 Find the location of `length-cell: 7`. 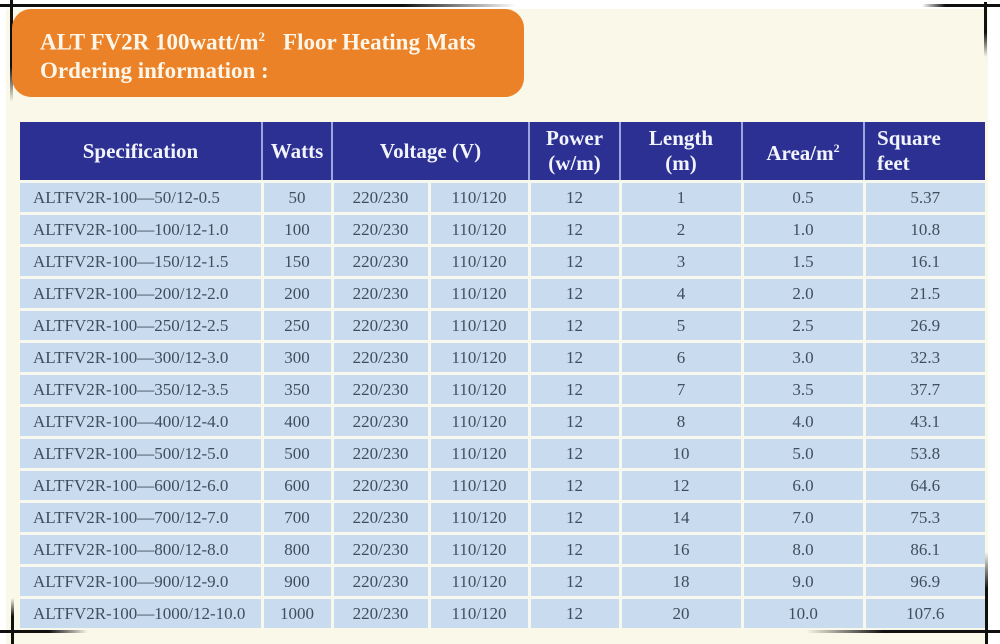

length-cell: 7 is located at coordinates (681, 389).